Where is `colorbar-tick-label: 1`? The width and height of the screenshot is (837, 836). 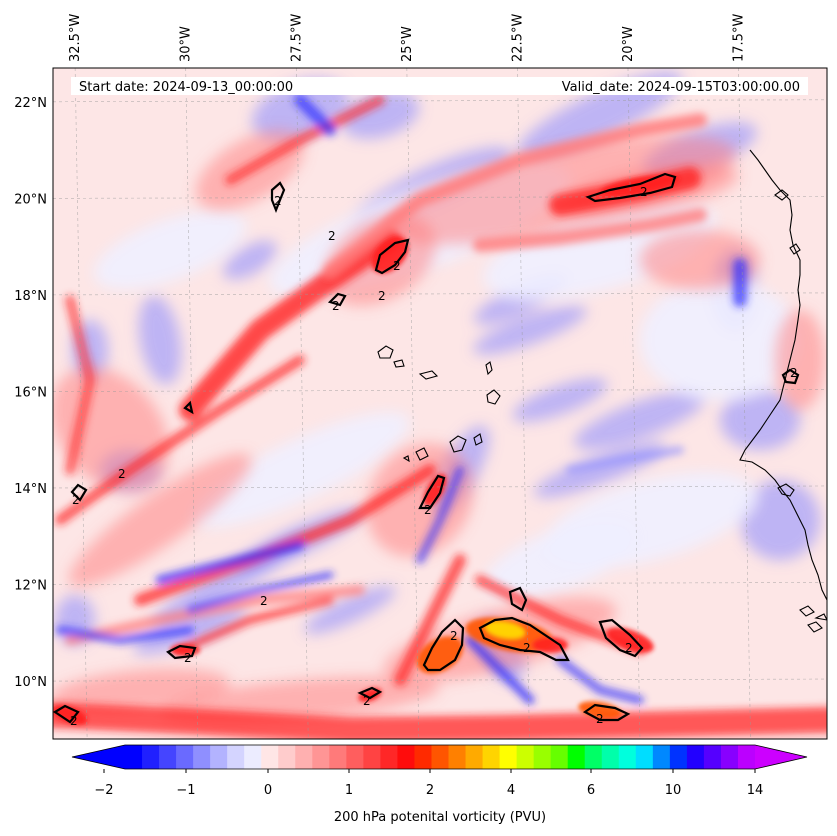 colorbar-tick-label: 1 is located at coordinates (349, 790).